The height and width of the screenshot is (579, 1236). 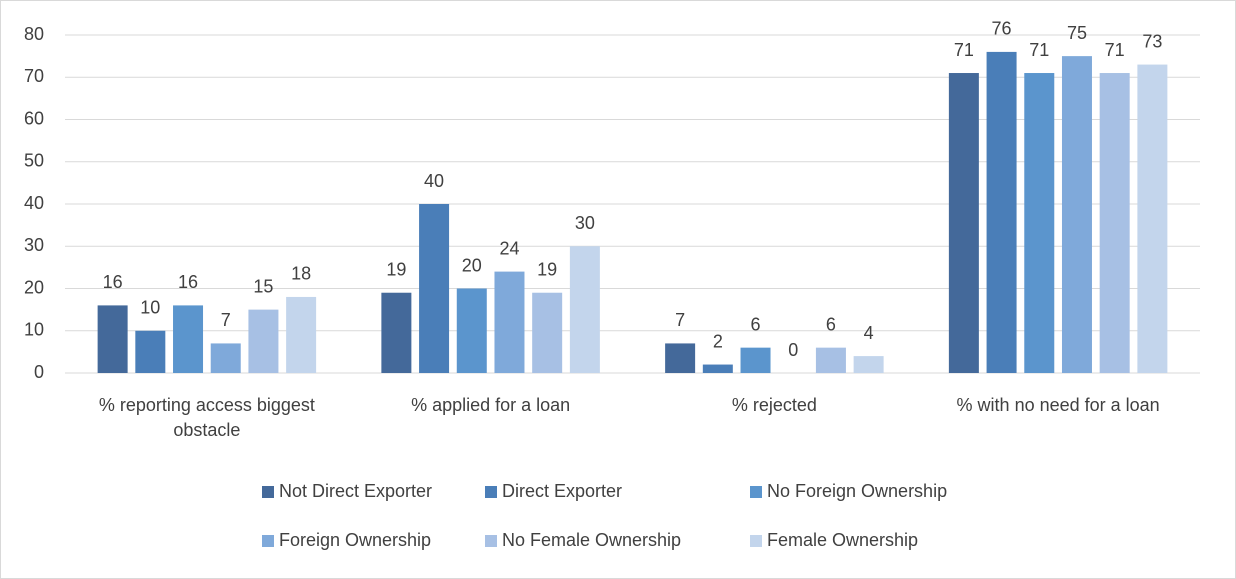 What do you see at coordinates (355, 491) in the screenshot?
I see `legend-label: Not Direct Exporter` at bounding box center [355, 491].